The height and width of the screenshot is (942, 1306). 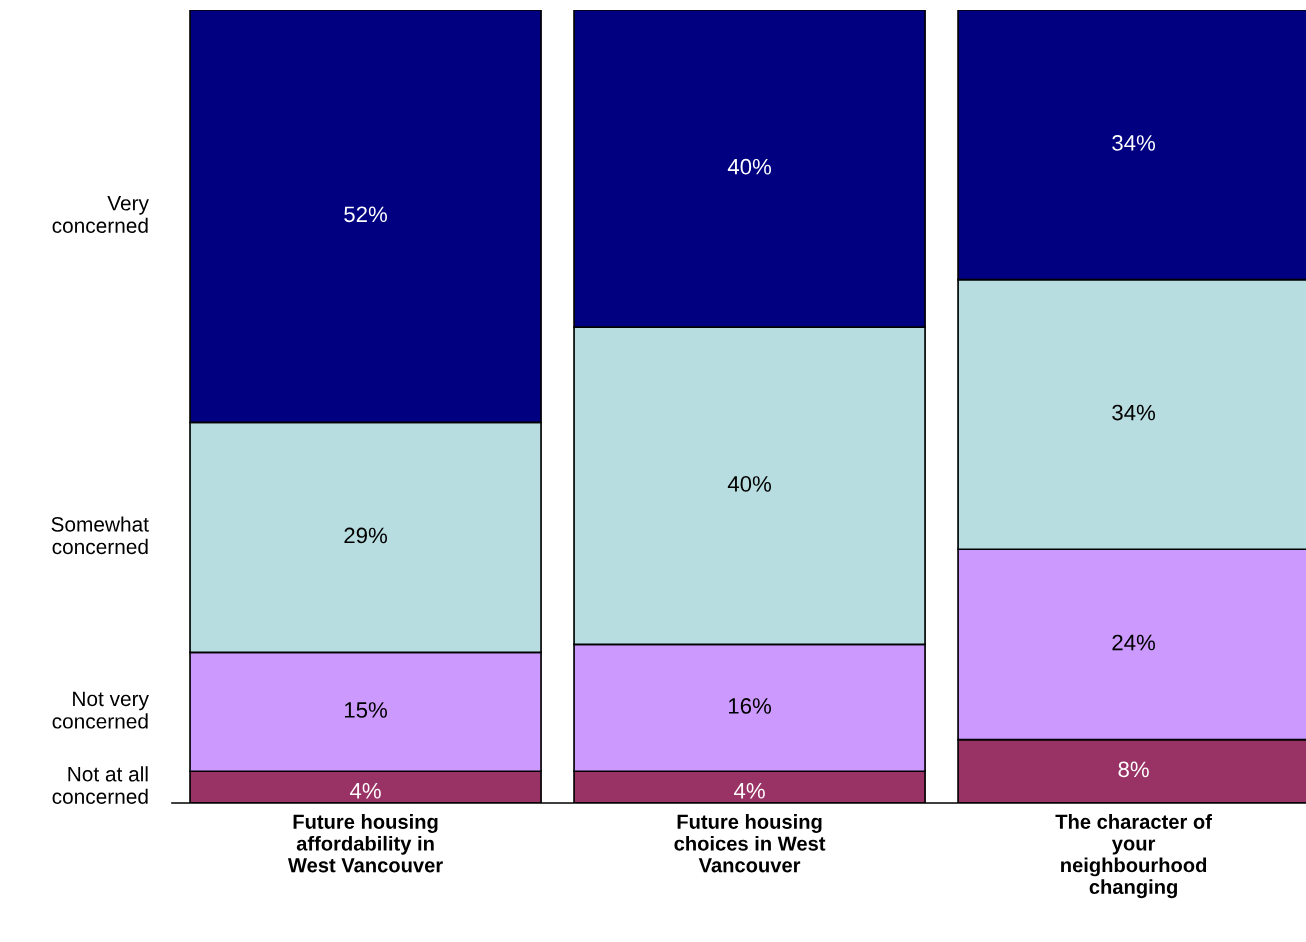 What do you see at coordinates (1133, 856) in the screenshot?
I see `x-tick-label: The character of your neighbourhood changing` at bounding box center [1133, 856].